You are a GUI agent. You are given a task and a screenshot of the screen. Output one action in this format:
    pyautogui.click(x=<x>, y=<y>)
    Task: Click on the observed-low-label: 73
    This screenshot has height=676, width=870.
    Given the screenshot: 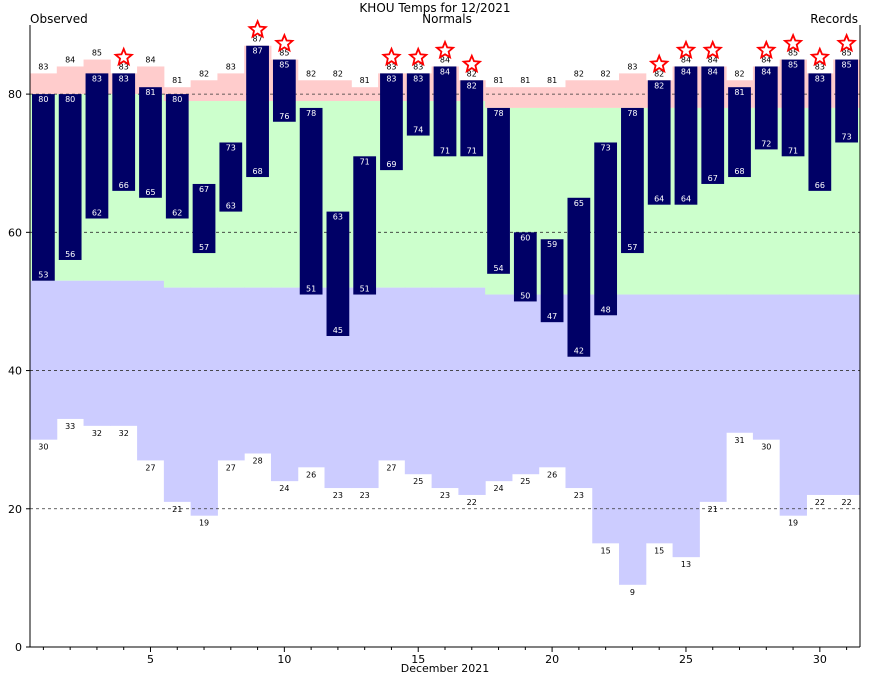 What is the action you would take?
    pyautogui.click(x=847, y=136)
    